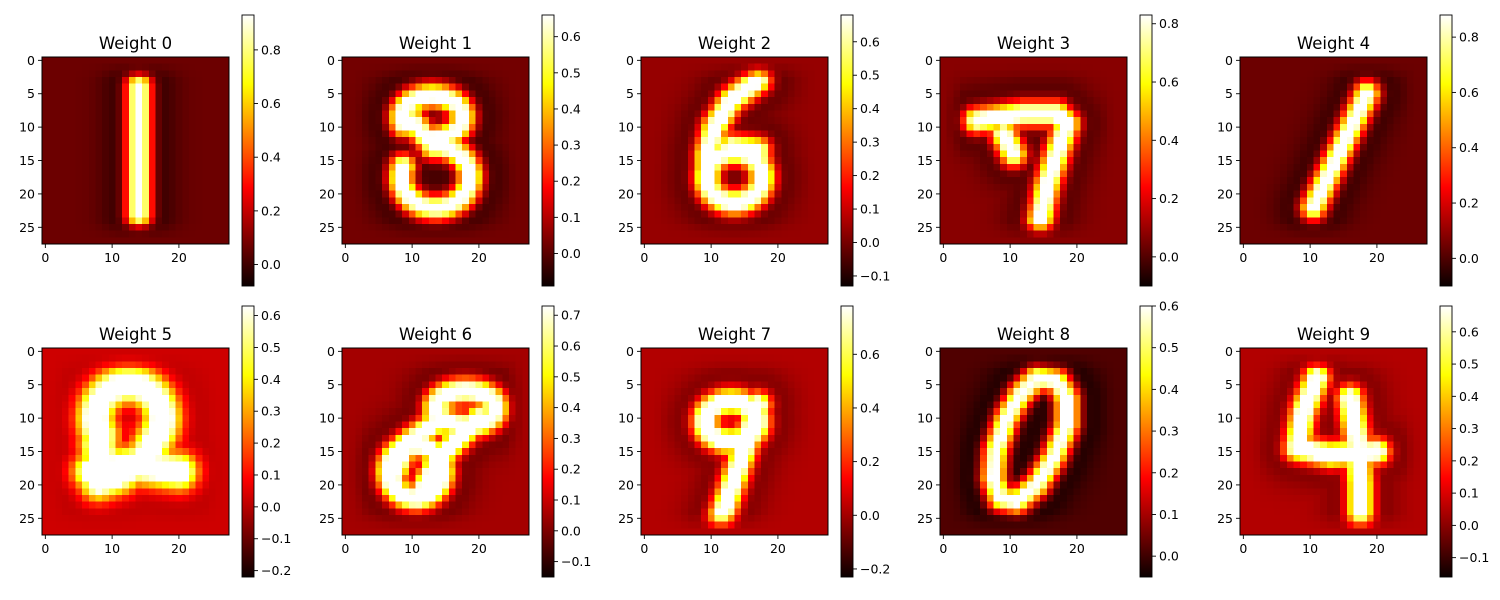  Describe the element at coordinates (630, 93) in the screenshot. I see `y-tick-label: 5` at that location.